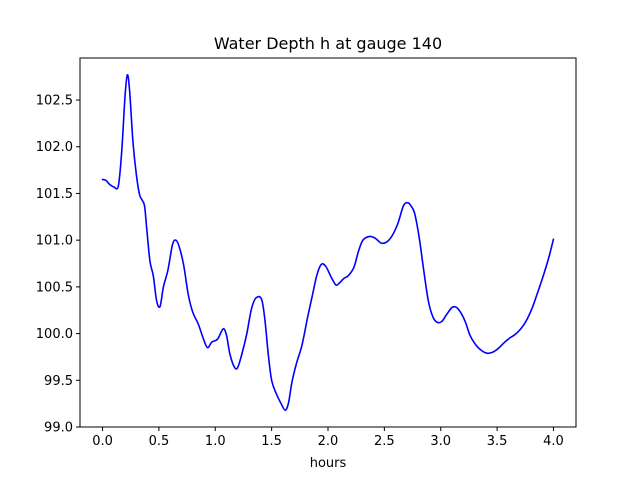 The height and width of the screenshot is (480, 640). I want to click on y-tick-label: 102.5, so click(54, 101).